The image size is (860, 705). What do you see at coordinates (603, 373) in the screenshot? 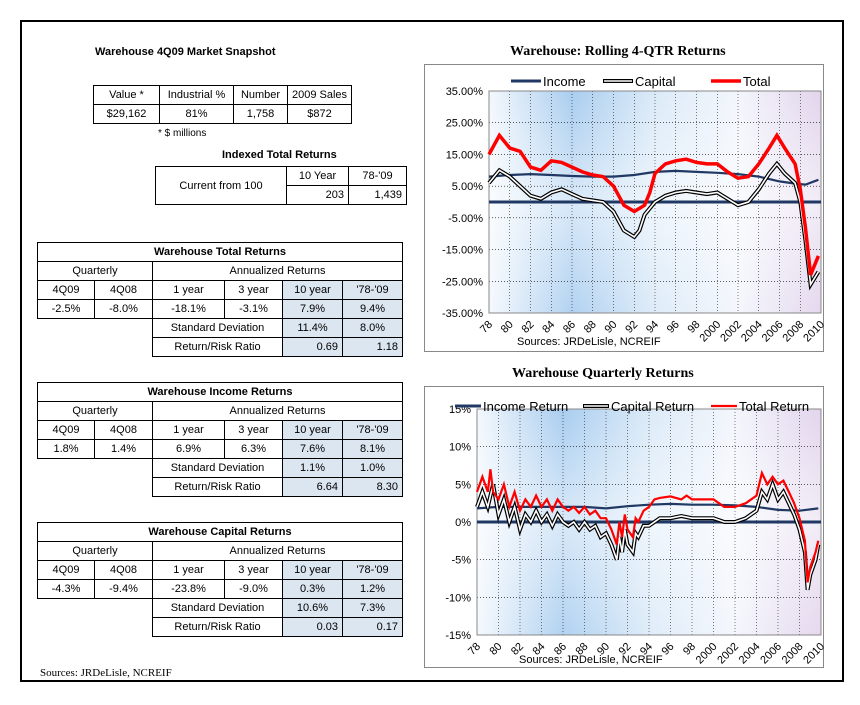
I see `chart2-title: Warehouse Quarterly Returns` at bounding box center [603, 373].